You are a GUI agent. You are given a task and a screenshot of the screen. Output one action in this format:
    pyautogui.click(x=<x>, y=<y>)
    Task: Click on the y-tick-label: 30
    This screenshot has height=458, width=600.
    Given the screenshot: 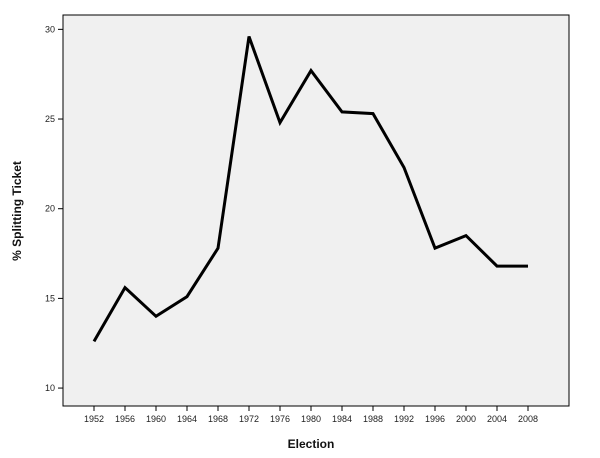 What is the action you would take?
    pyautogui.click(x=50, y=29)
    